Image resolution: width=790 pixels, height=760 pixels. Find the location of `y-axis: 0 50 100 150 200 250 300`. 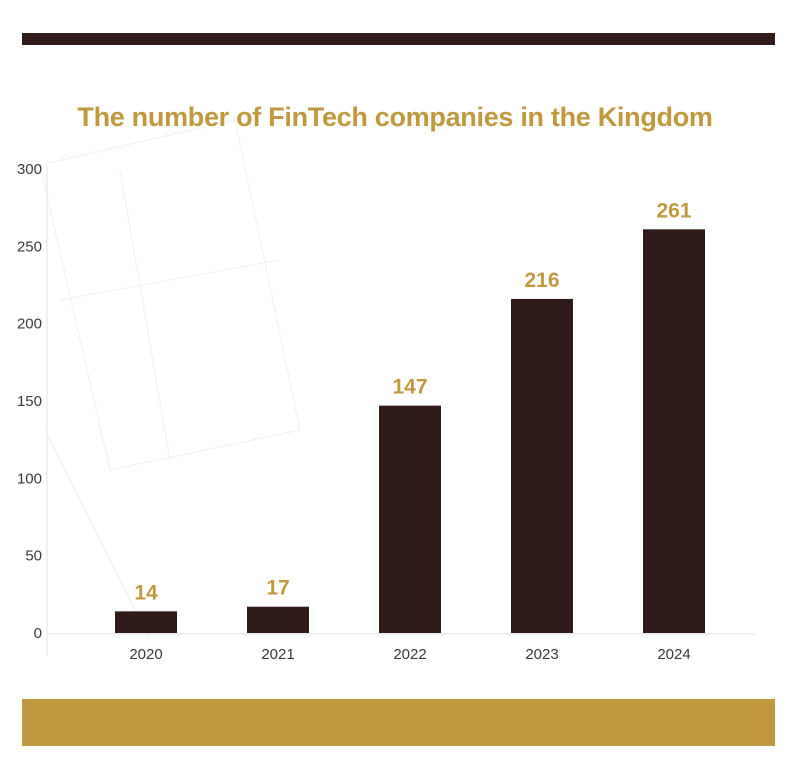

y-axis: 0 50 100 150 200 250 300 is located at coordinates (32, 408).